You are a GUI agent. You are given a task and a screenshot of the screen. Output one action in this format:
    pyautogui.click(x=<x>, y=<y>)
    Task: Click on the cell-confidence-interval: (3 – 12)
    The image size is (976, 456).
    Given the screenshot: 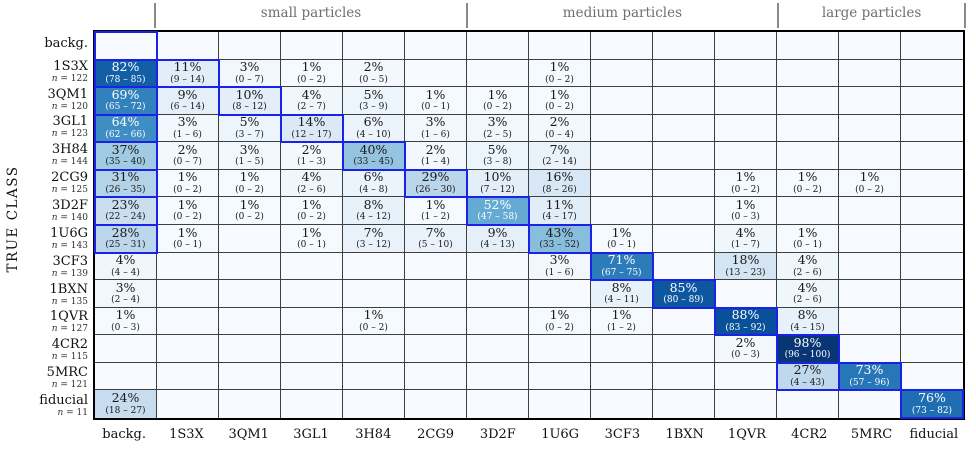 What is the action you would take?
    pyautogui.click(x=373, y=245)
    